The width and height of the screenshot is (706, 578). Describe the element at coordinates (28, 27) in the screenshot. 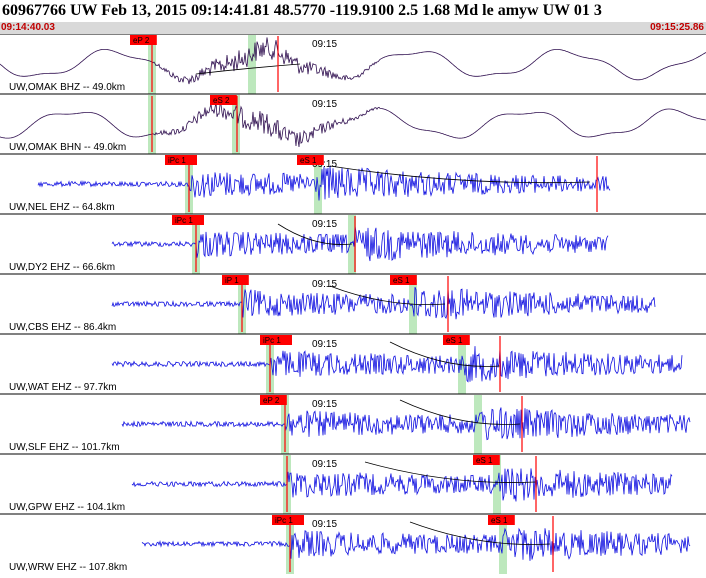

I see `start-time: 09:14:40.03` at that location.